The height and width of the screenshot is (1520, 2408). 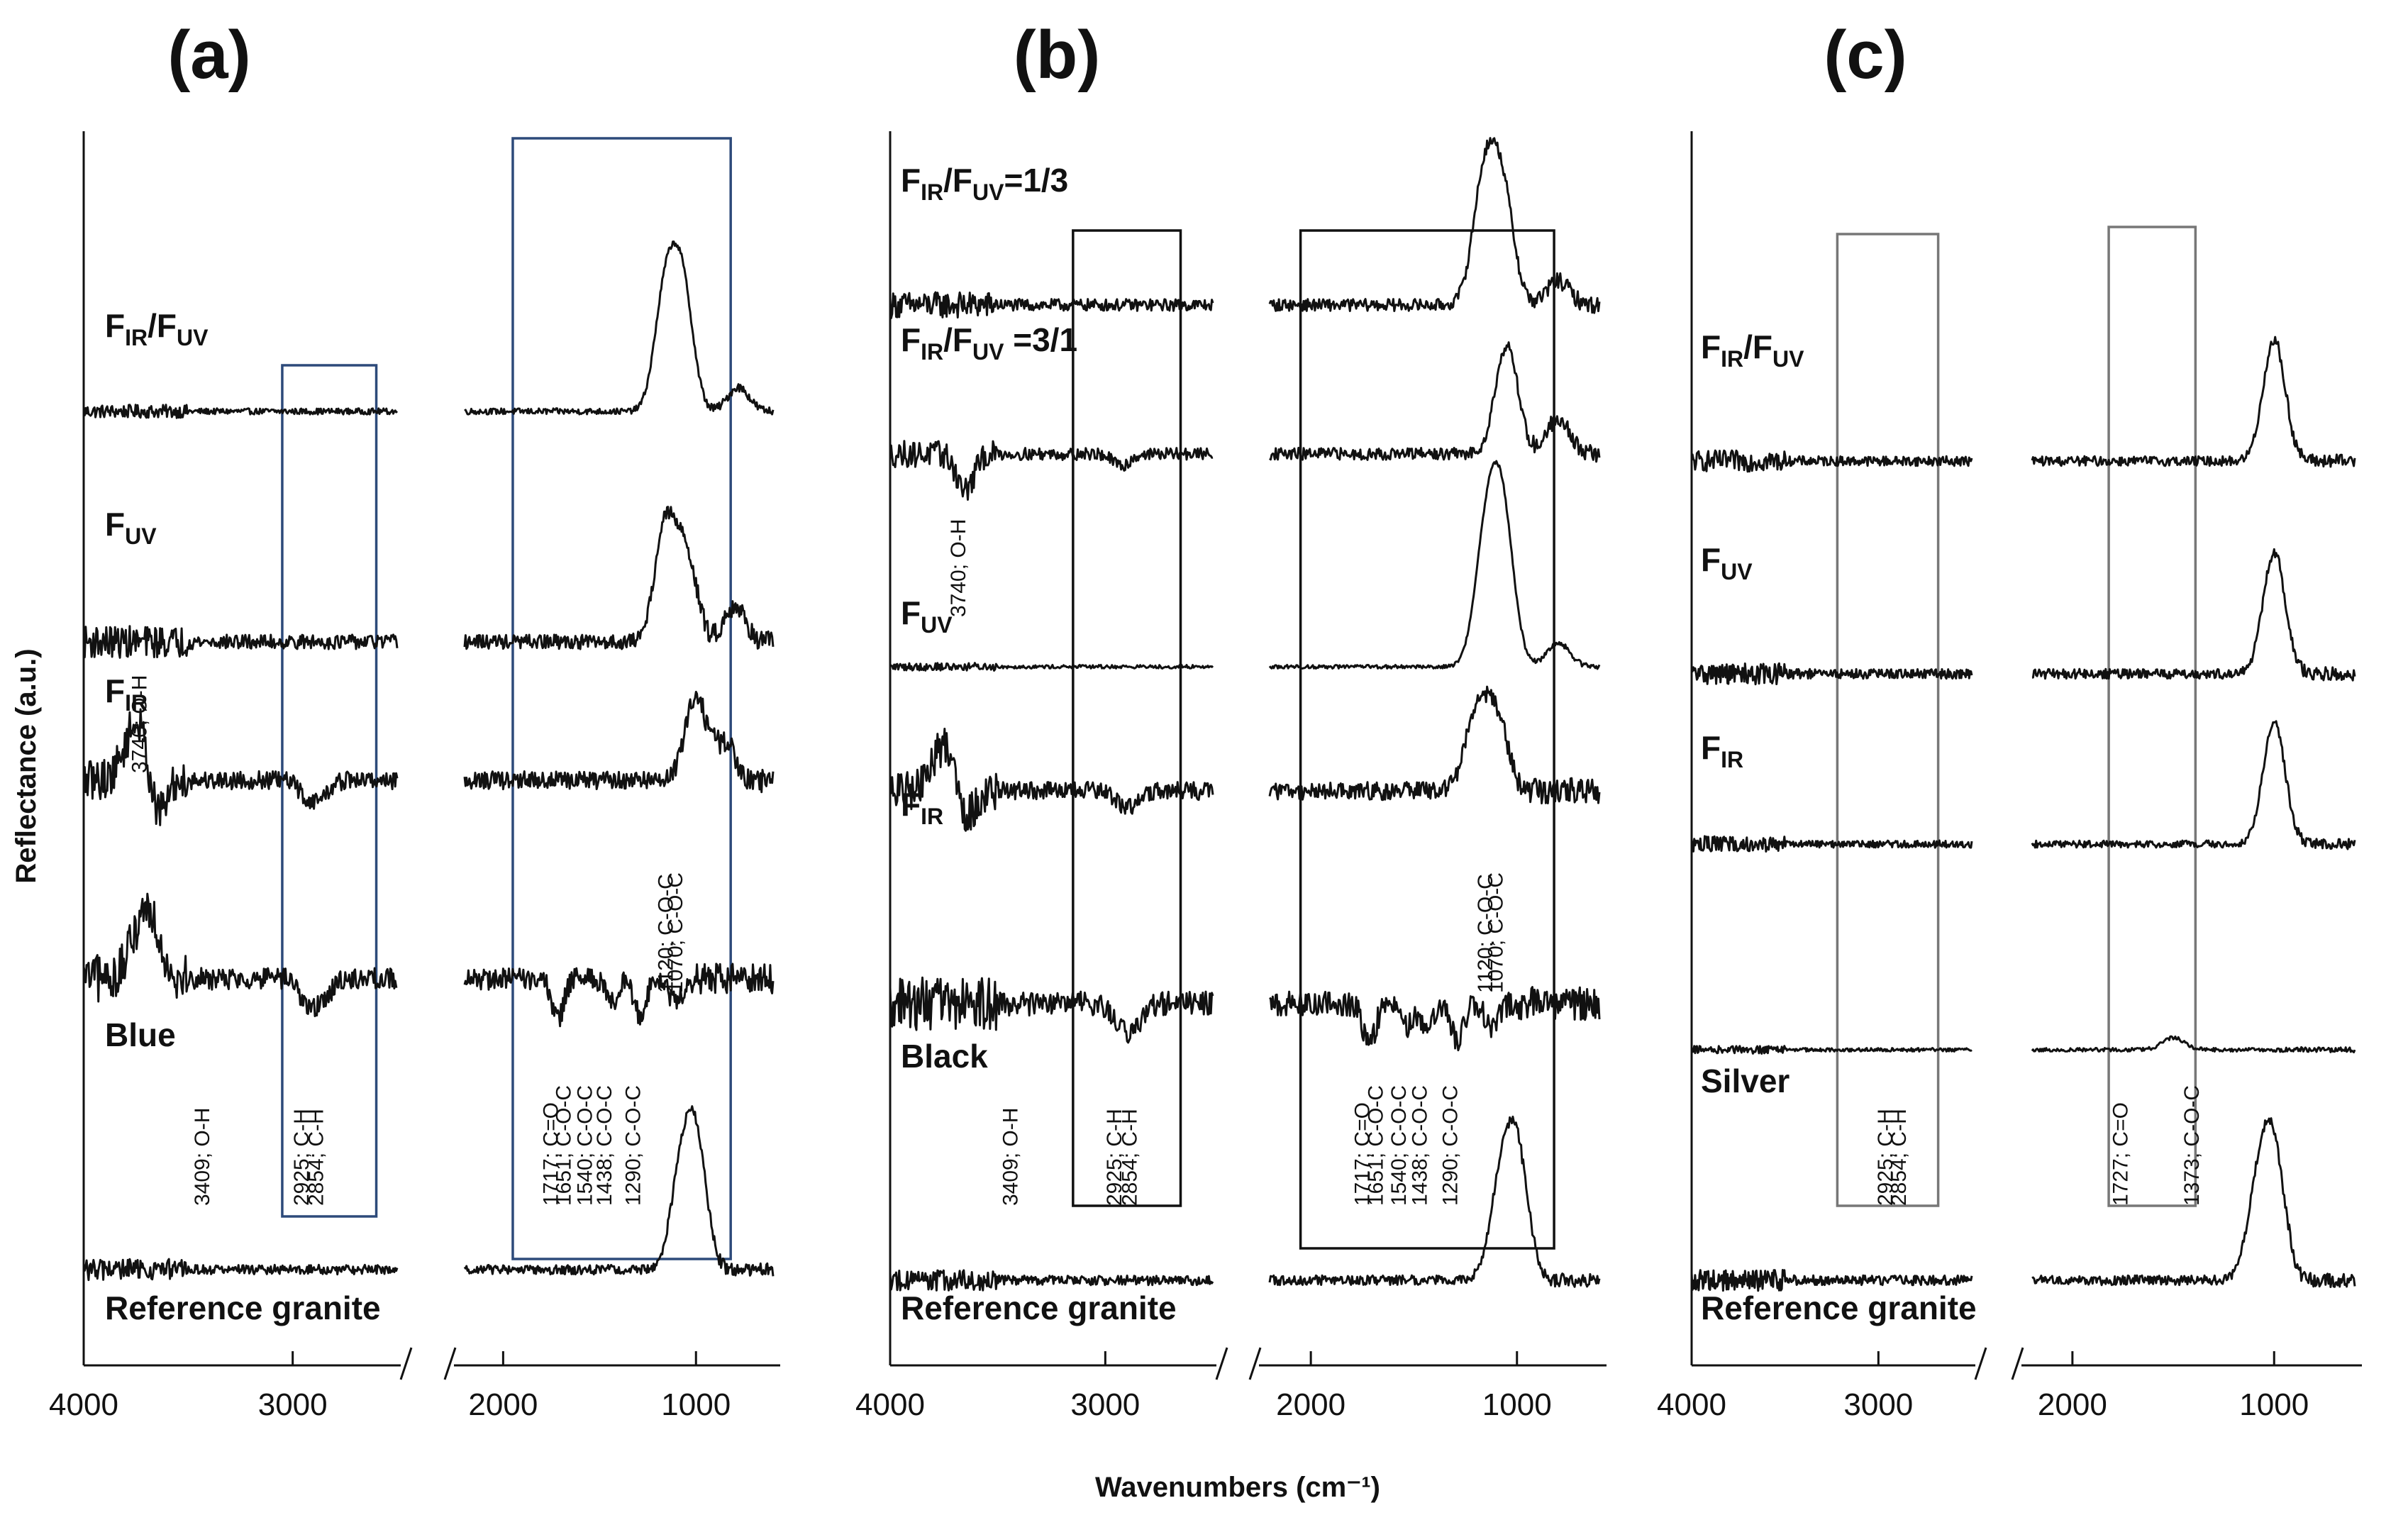 What do you see at coordinates (945, 1056) in the screenshot?
I see `trace-label: Black` at bounding box center [945, 1056].